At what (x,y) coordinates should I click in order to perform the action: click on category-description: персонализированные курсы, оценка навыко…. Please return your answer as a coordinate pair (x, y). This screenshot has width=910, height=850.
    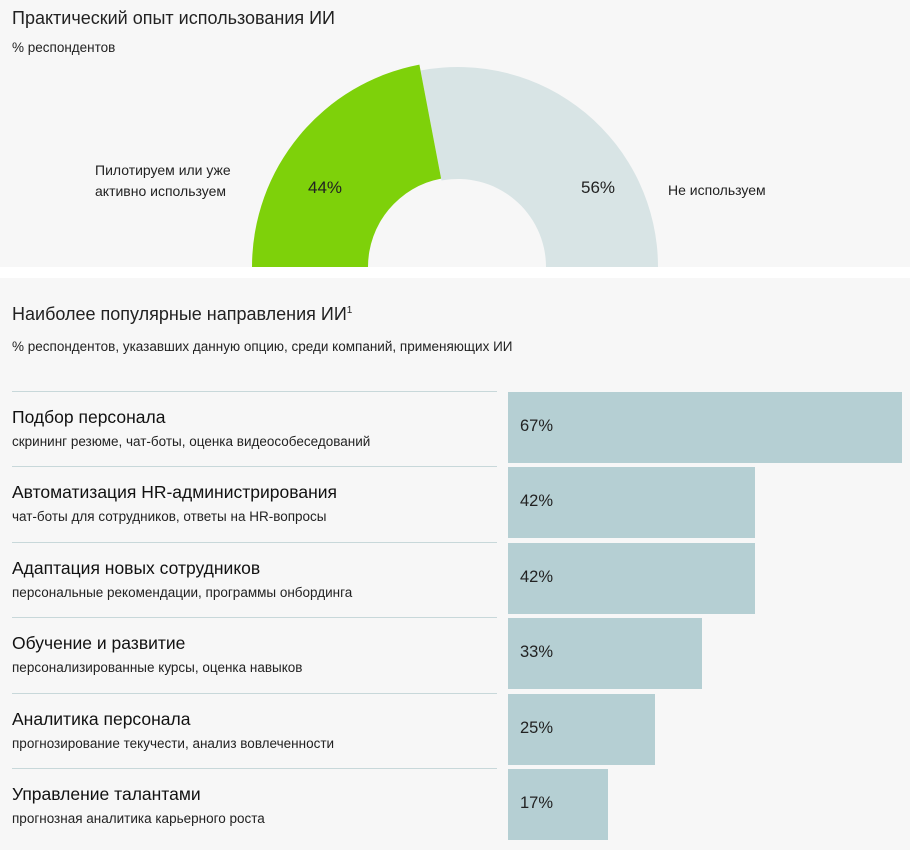
    Looking at the image, I should click on (157, 668).